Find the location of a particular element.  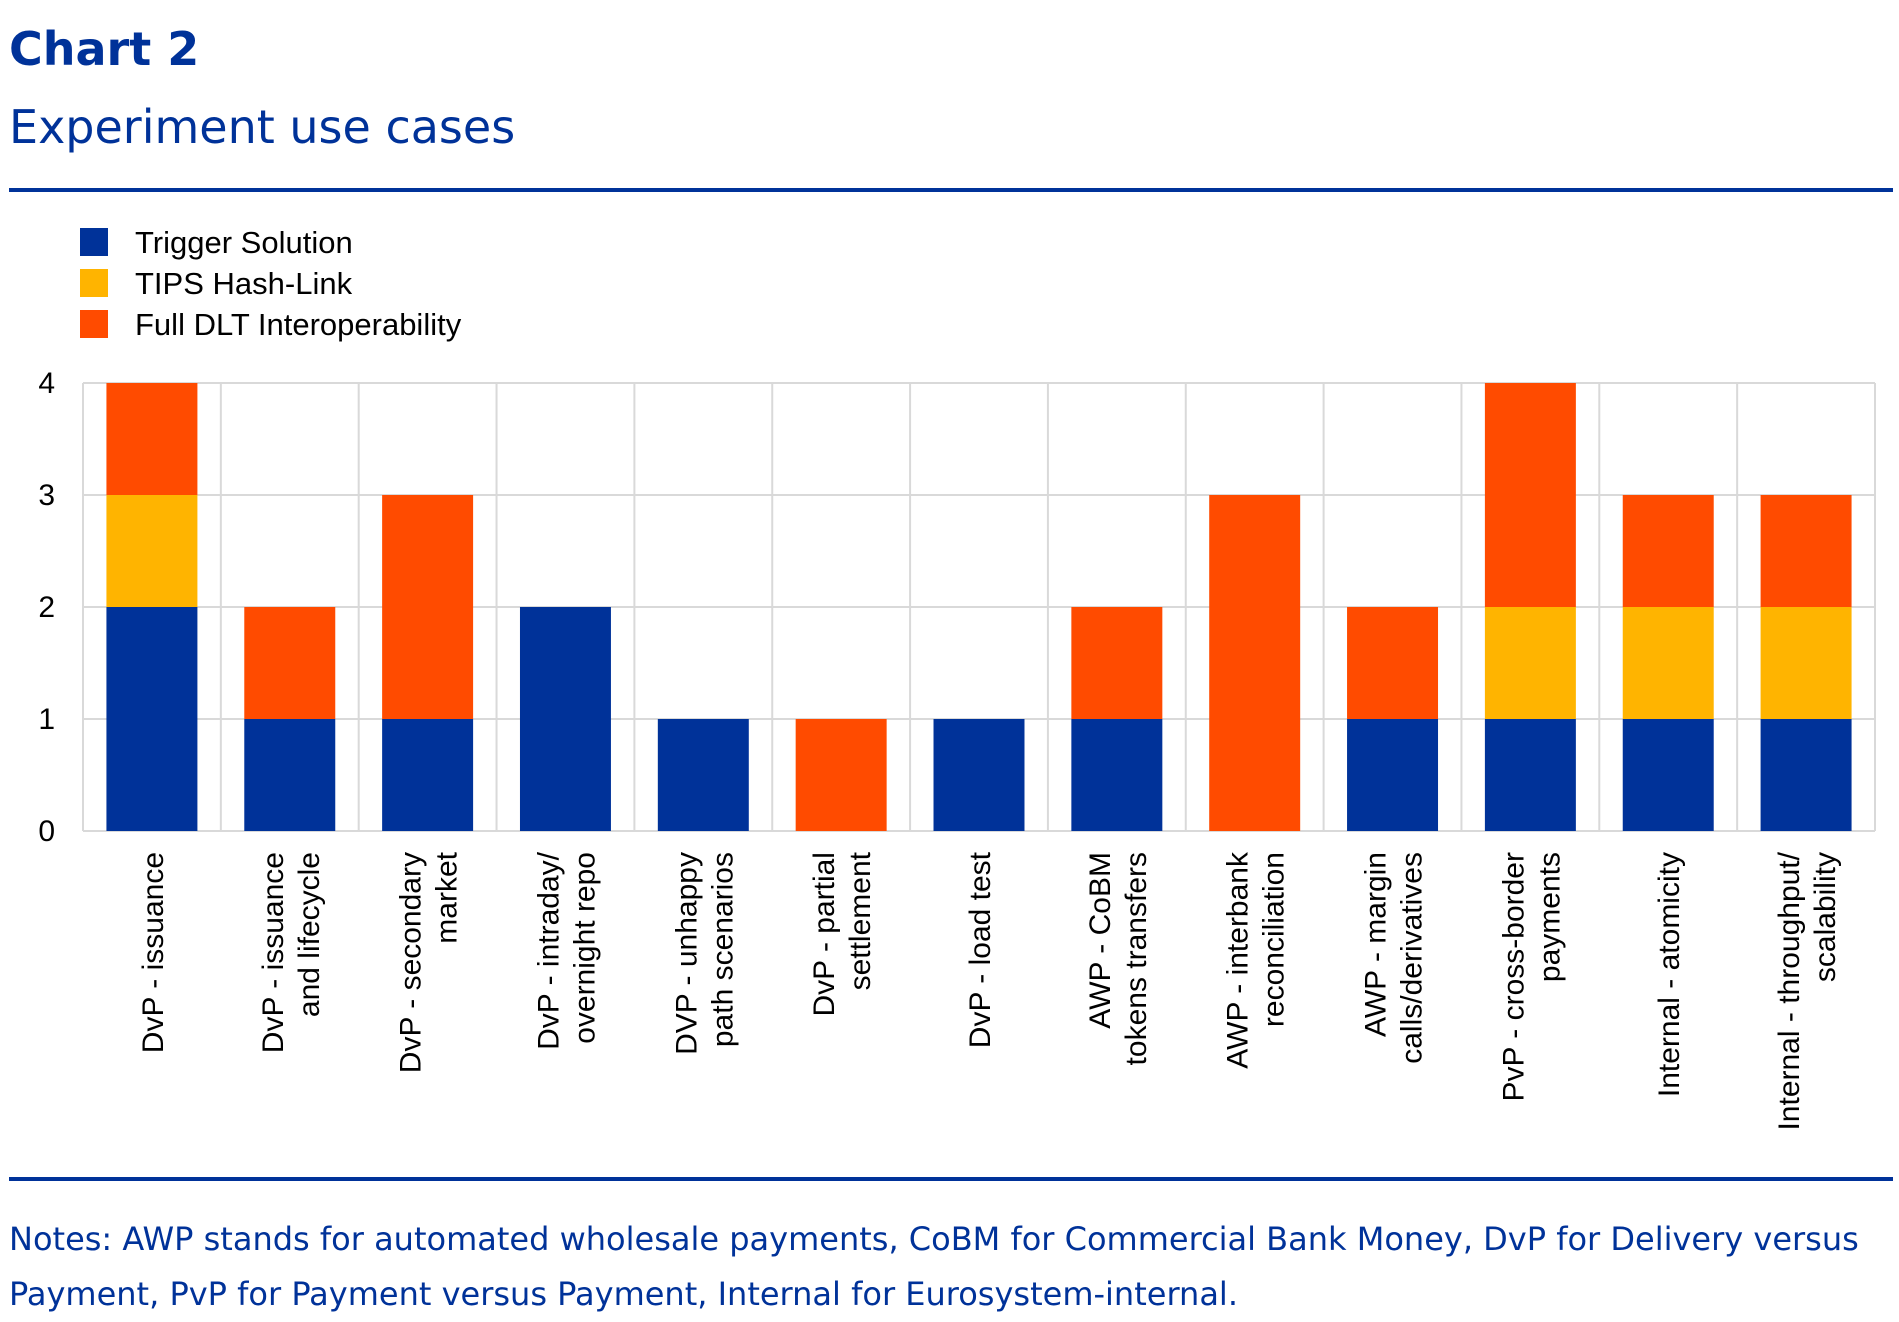

x-tick-label: DvP - secondary is located at coordinates (411, 962).